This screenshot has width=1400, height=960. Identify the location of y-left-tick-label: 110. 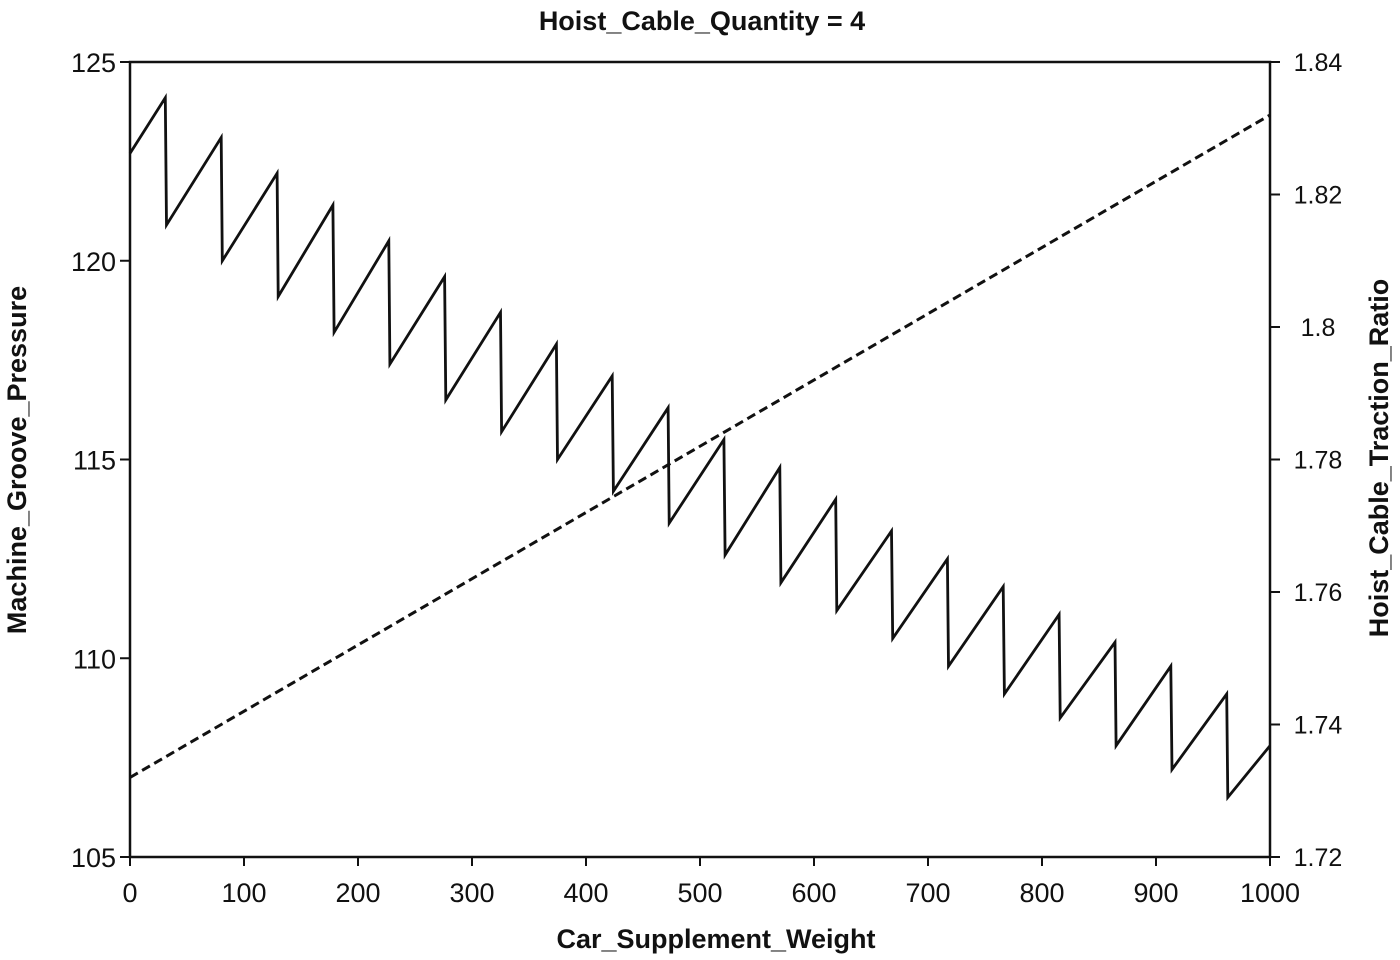
(94, 659).